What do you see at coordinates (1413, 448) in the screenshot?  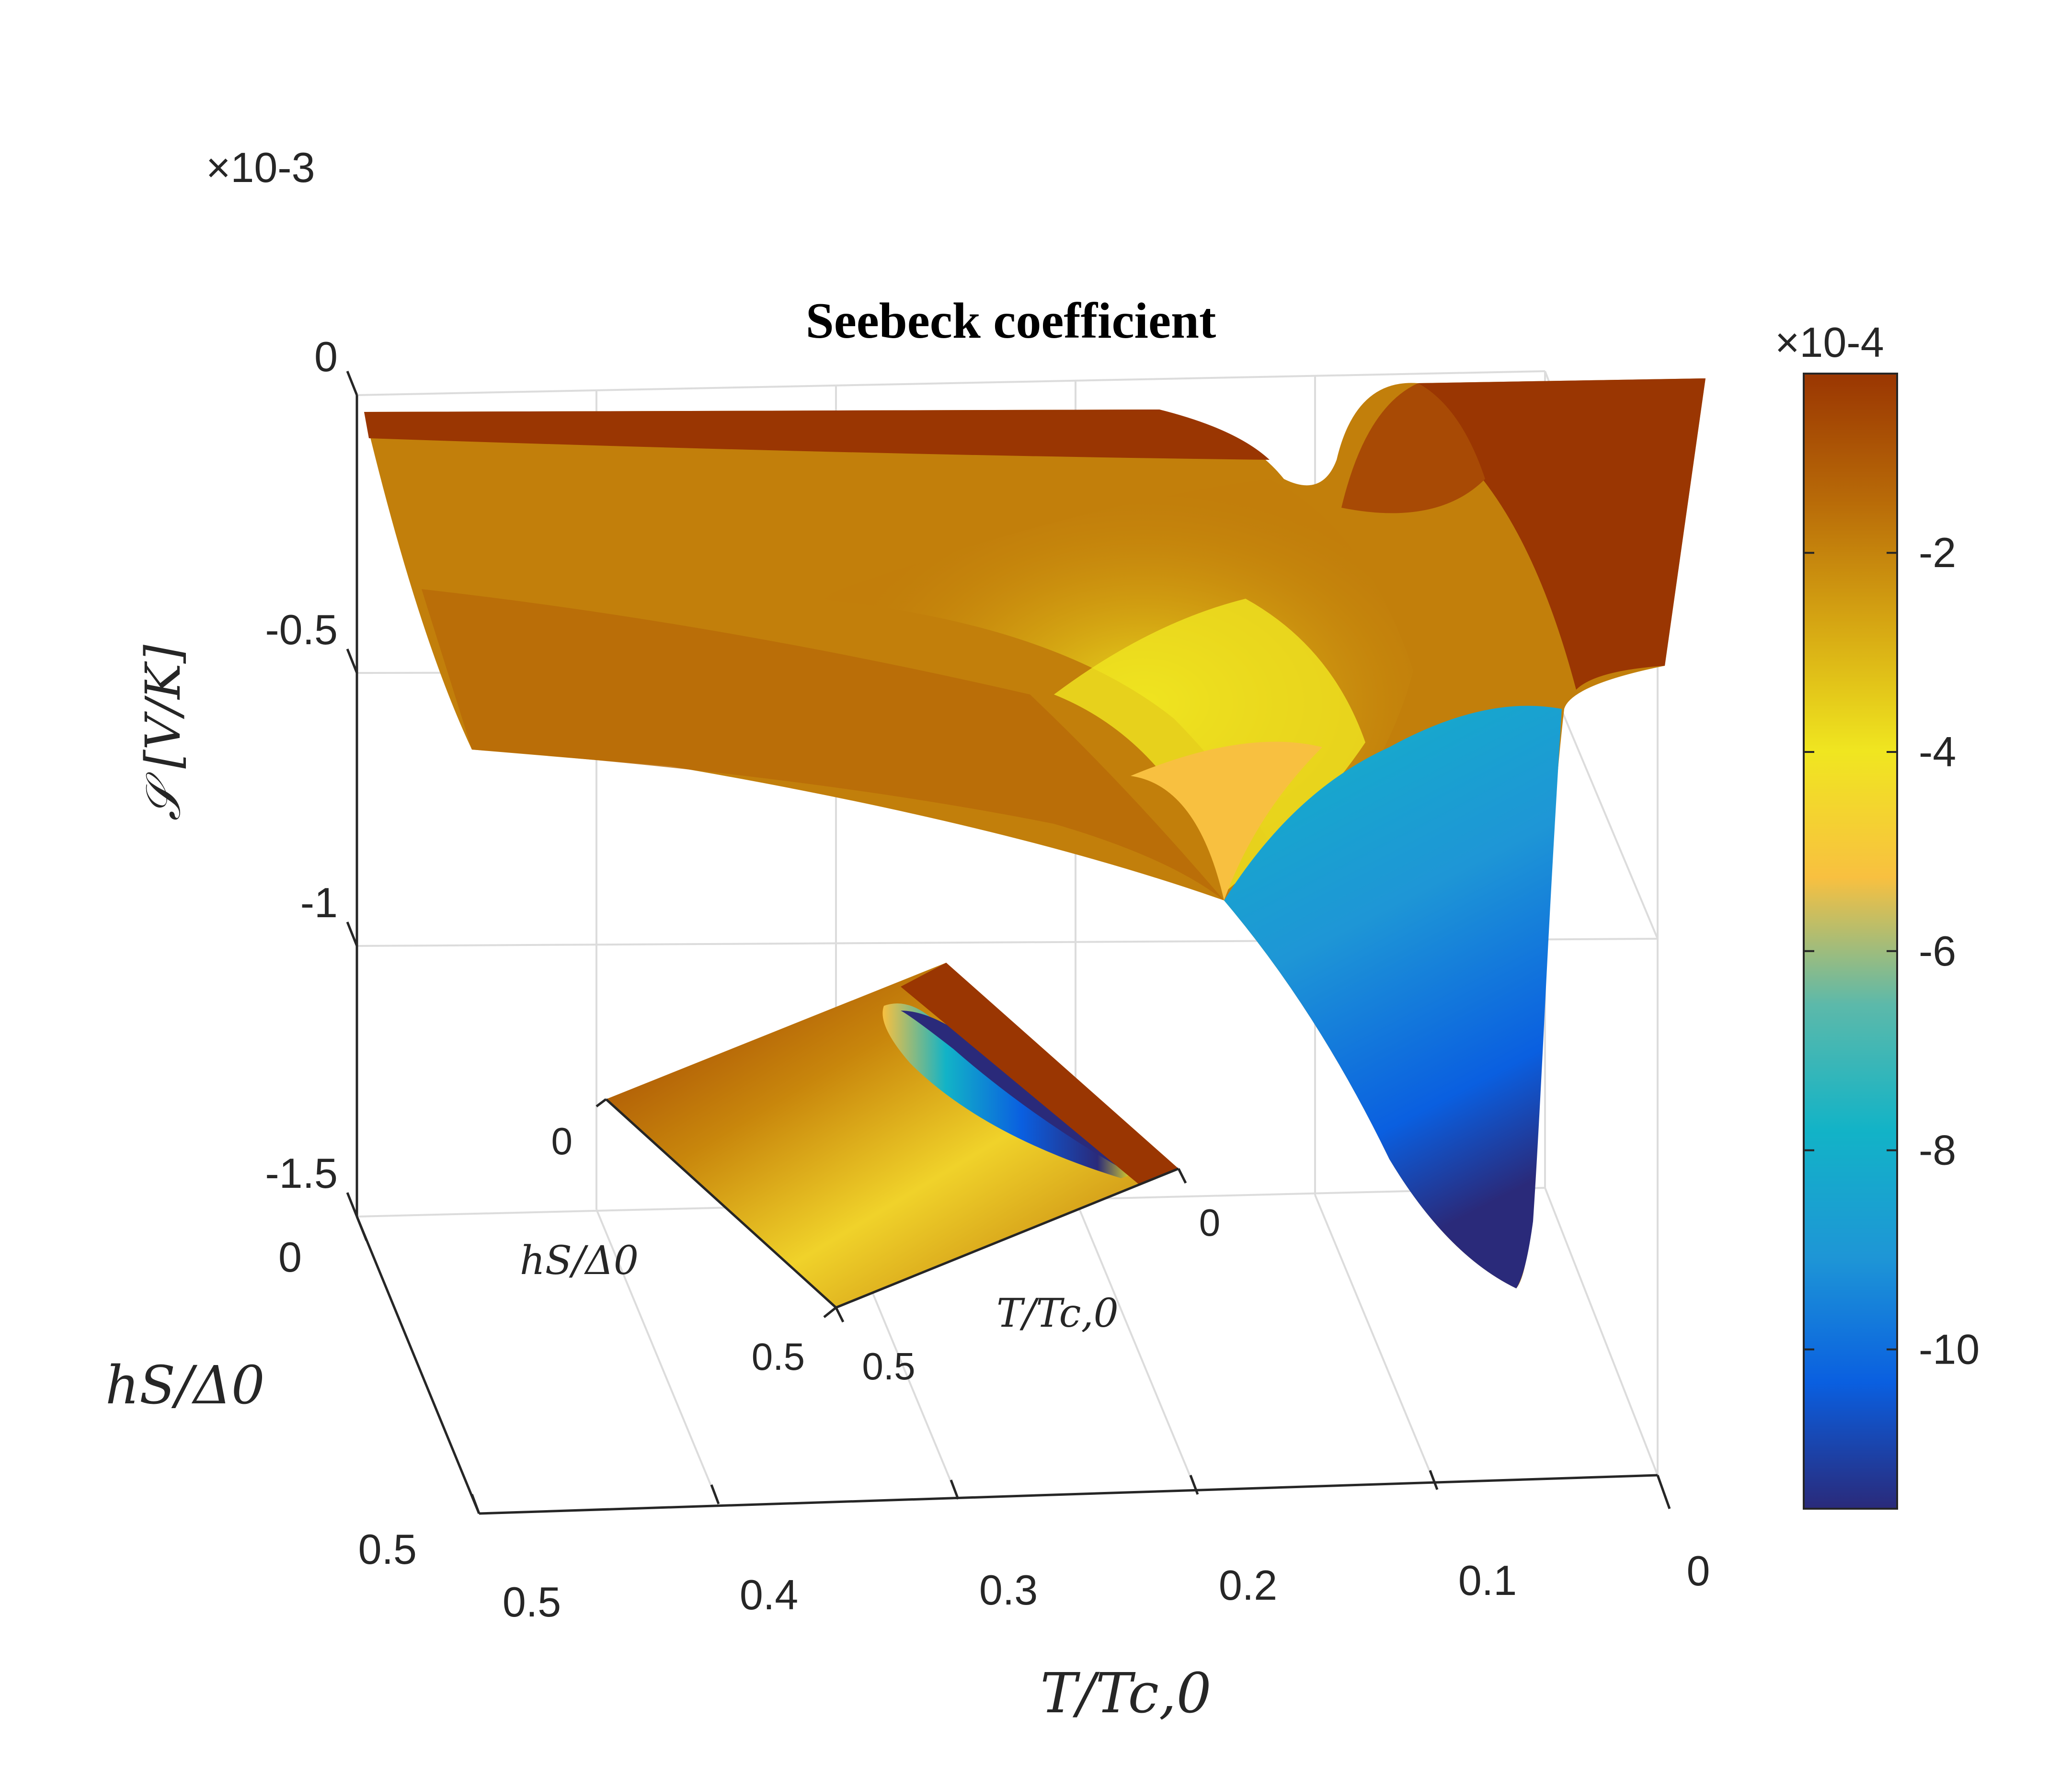 I see `surface-ridge-highlight` at bounding box center [1413, 448].